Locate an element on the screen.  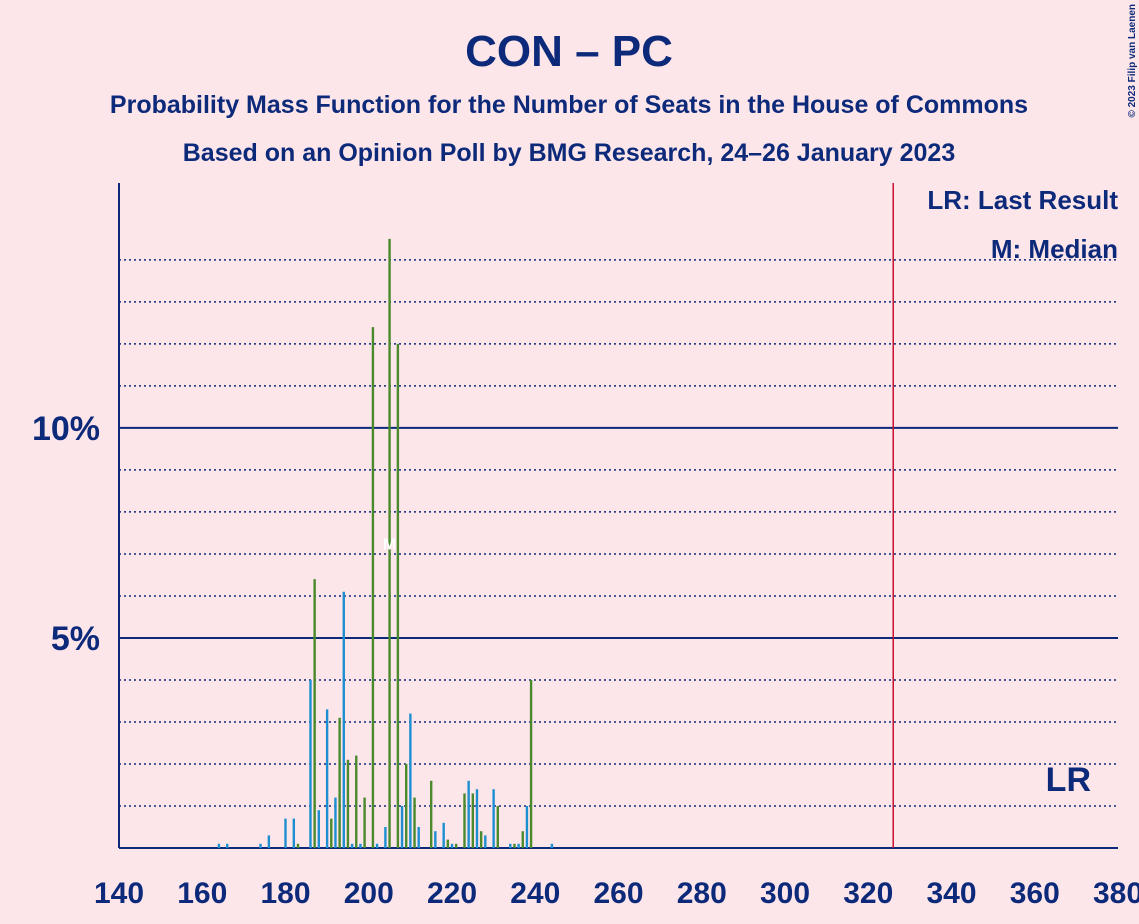
x-tick-label: 220 is located at coordinates (452, 893).